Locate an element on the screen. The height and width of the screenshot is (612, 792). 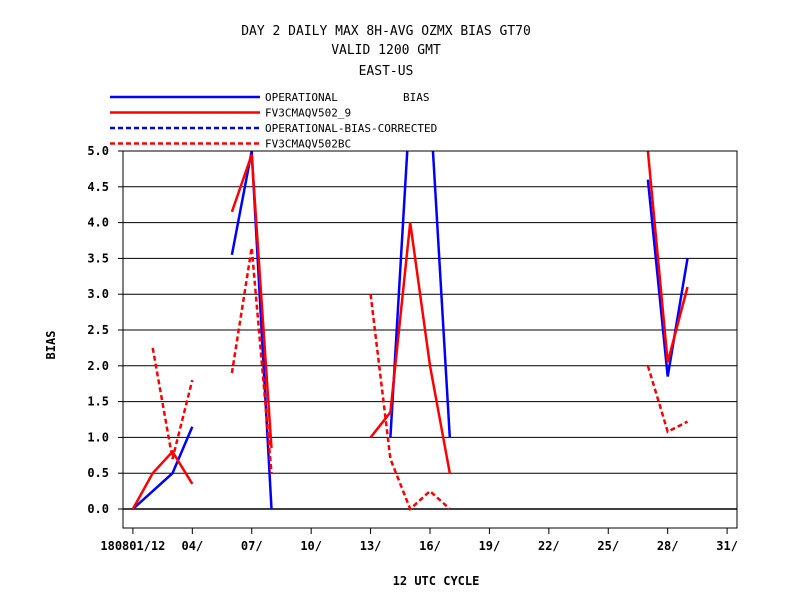
chart-title-line: DAY 2 DAILY MAX 8H-AVG OZMX BIAS GT70 is located at coordinates (386, 31).